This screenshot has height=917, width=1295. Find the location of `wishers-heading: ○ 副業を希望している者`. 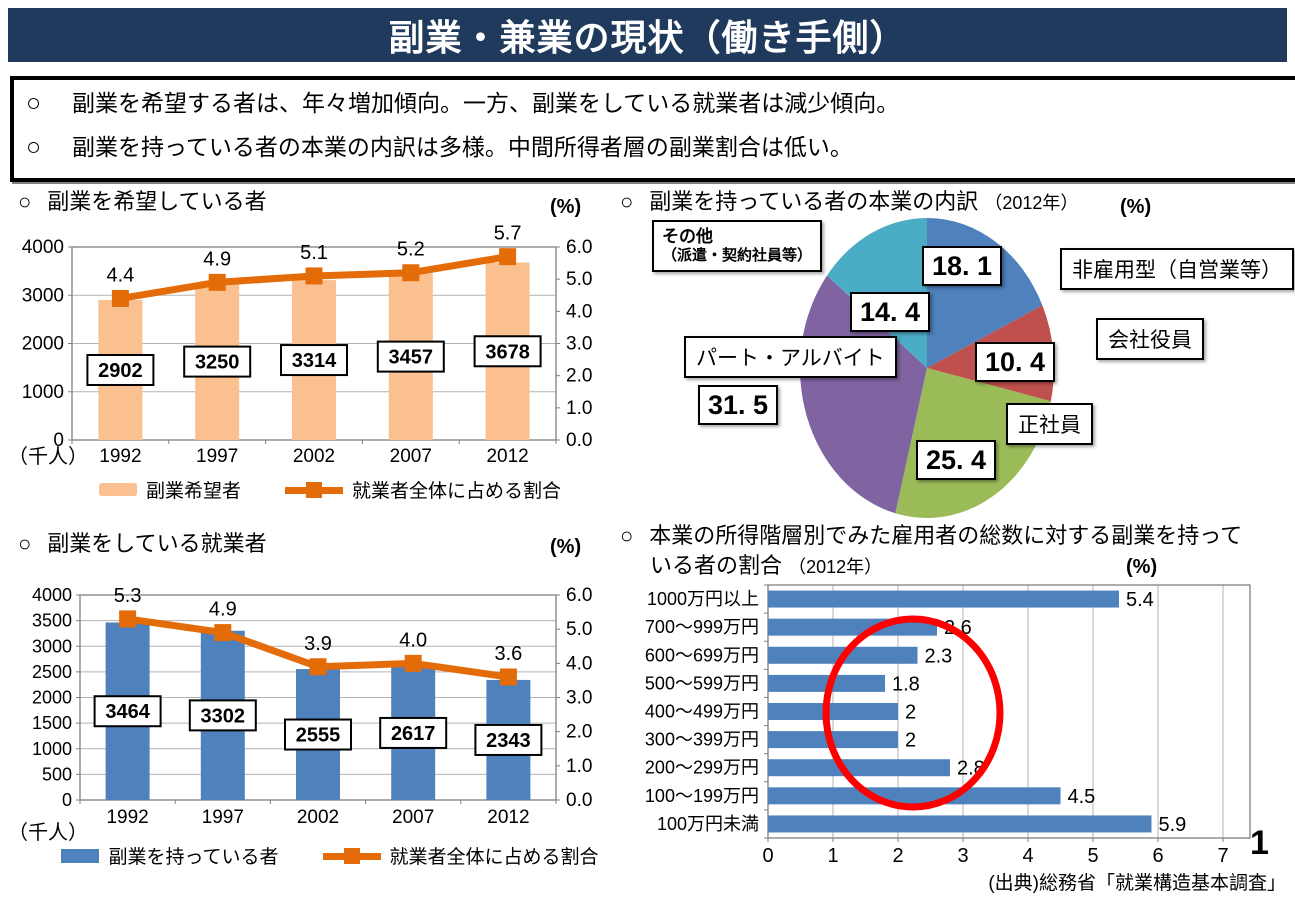

wishers-heading: ○ 副業を希望している者 is located at coordinates (142, 200).